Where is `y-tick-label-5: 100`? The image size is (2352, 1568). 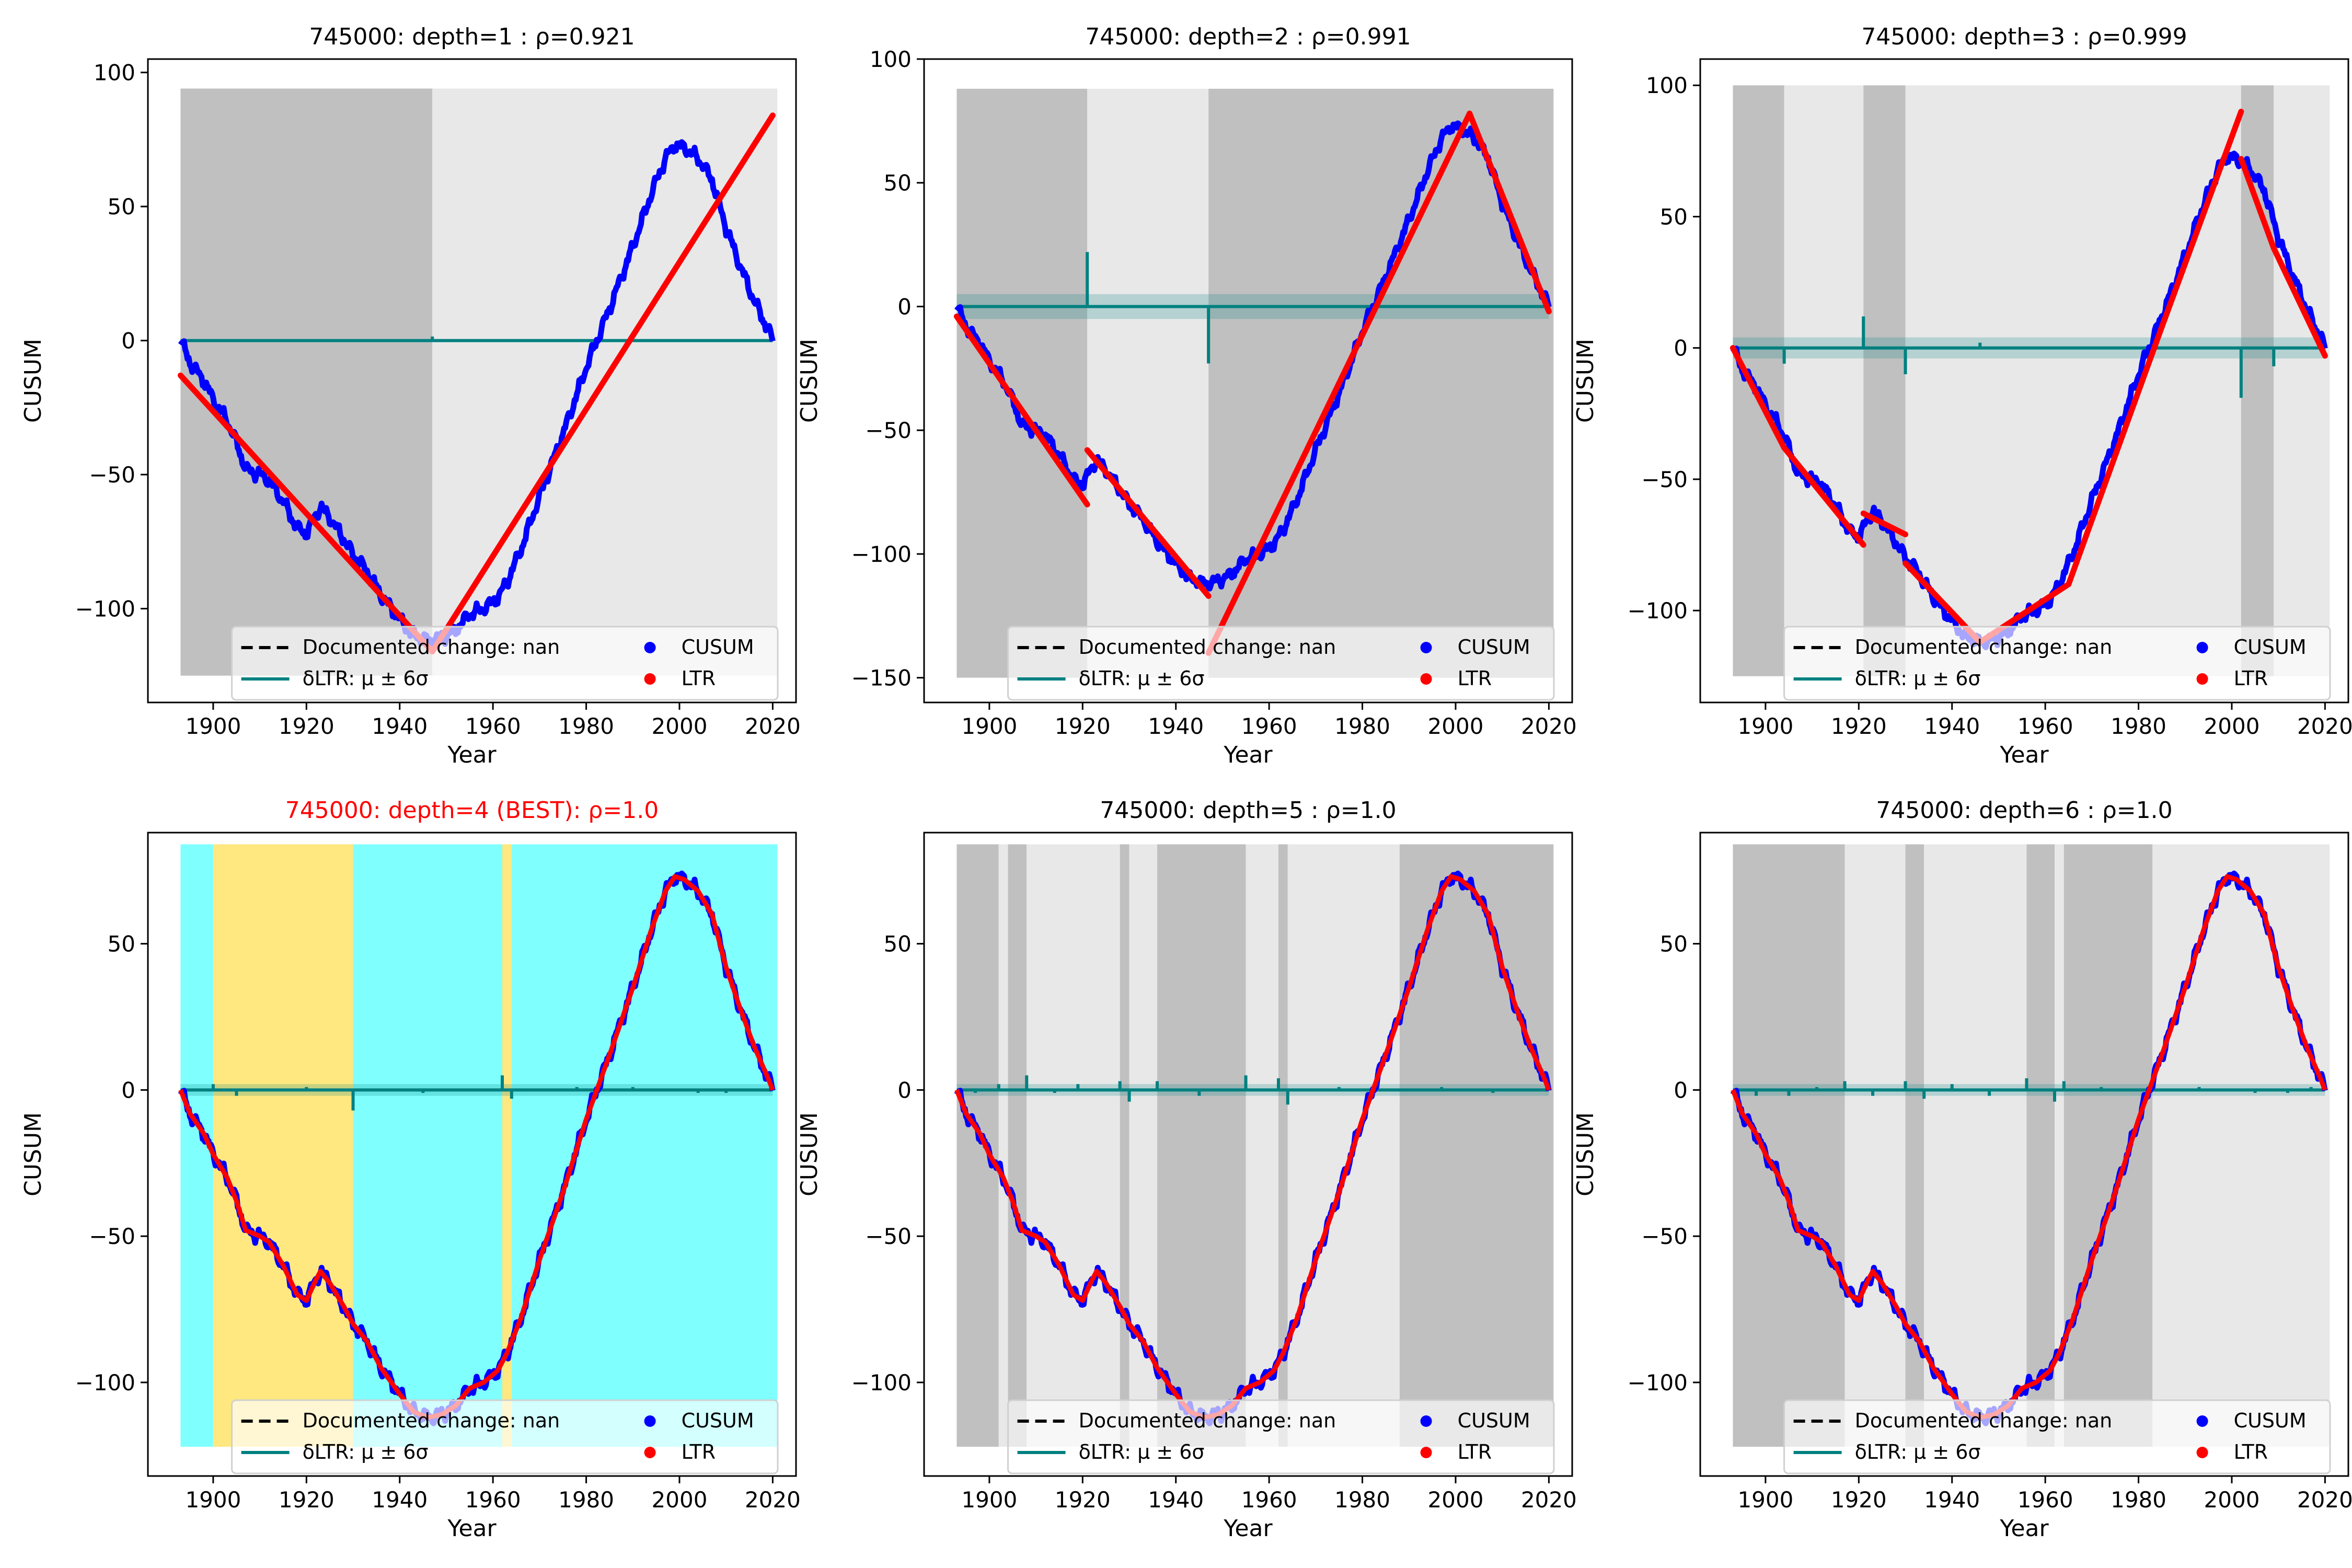 y-tick-label-5: 100 is located at coordinates (891, 59).